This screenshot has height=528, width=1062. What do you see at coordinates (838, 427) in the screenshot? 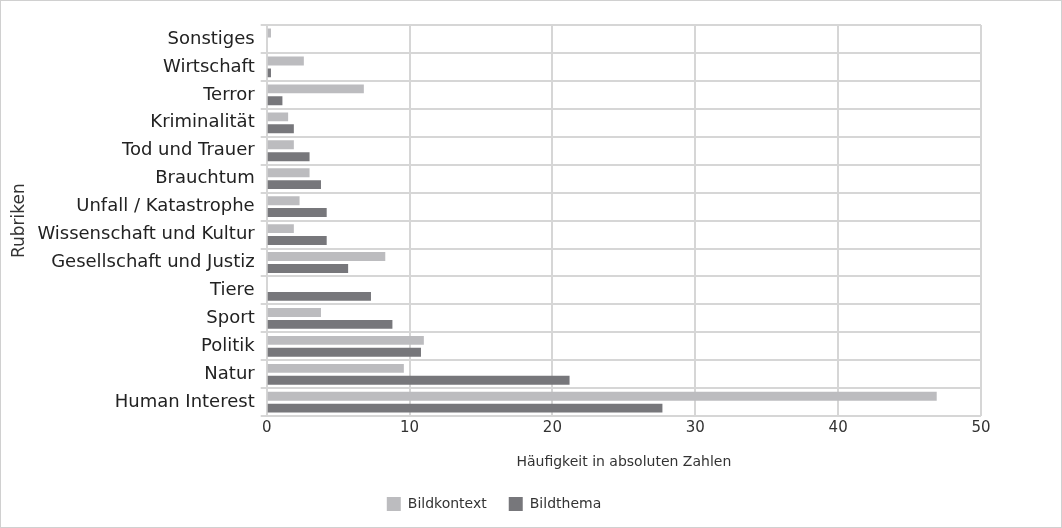
I see `x-tick-label: 40` at bounding box center [838, 427].